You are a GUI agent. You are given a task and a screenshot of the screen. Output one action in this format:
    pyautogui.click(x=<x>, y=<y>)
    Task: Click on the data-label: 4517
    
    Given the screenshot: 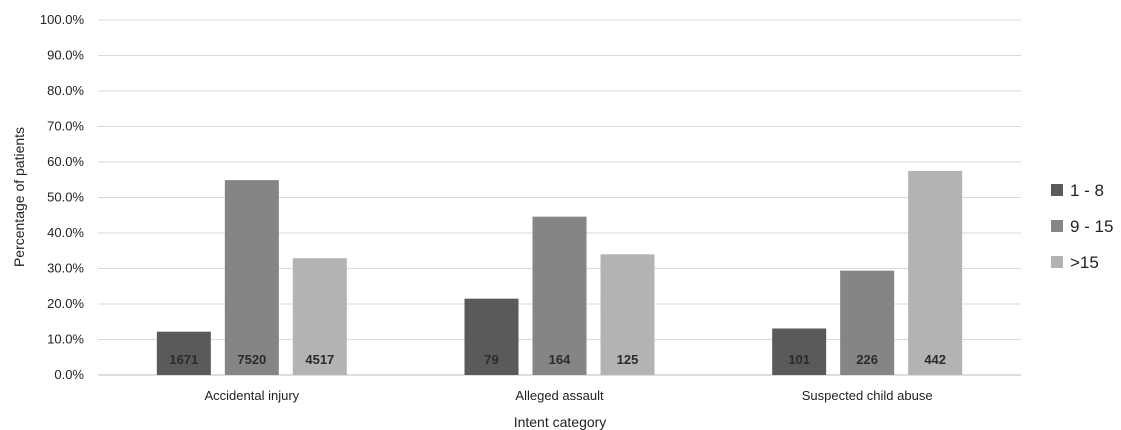 What is the action you would take?
    pyautogui.click(x=319, y=359)
    